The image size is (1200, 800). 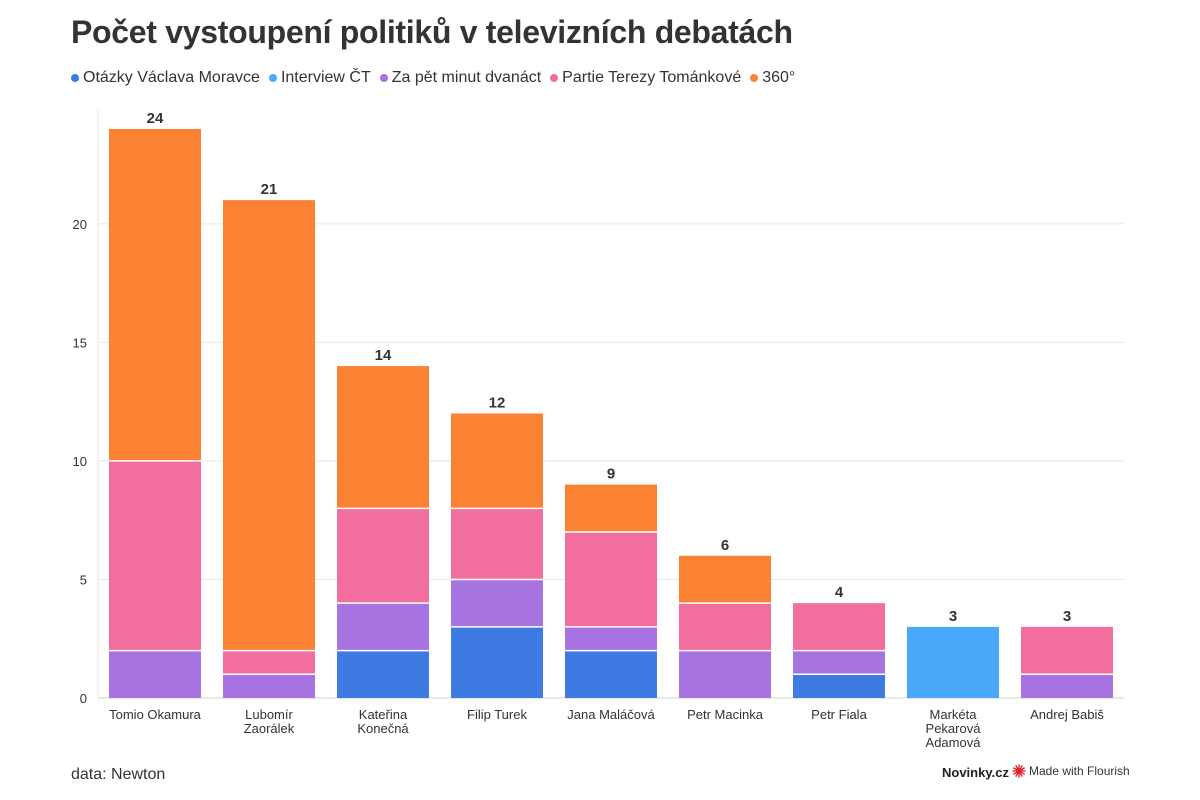 I want to click on bar-total-label: 14, so click(x=383, y=355).